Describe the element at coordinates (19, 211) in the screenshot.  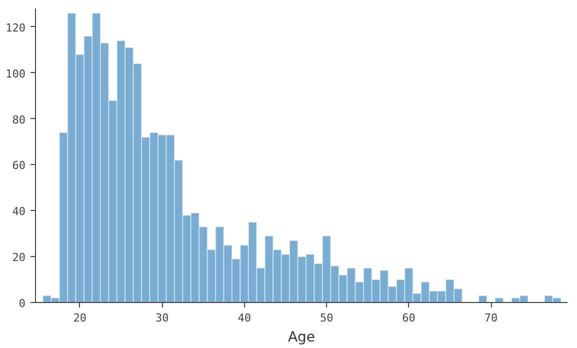
I see `y-tick-label: 40` at that location.